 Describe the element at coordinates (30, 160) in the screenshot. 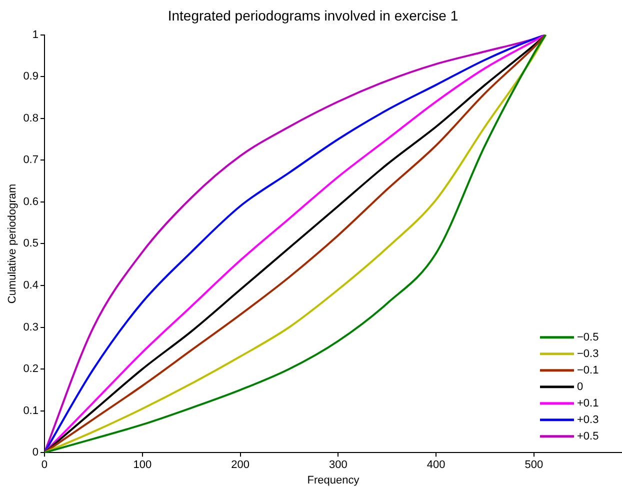

I see `y-tick-label: 0.7` at that location.